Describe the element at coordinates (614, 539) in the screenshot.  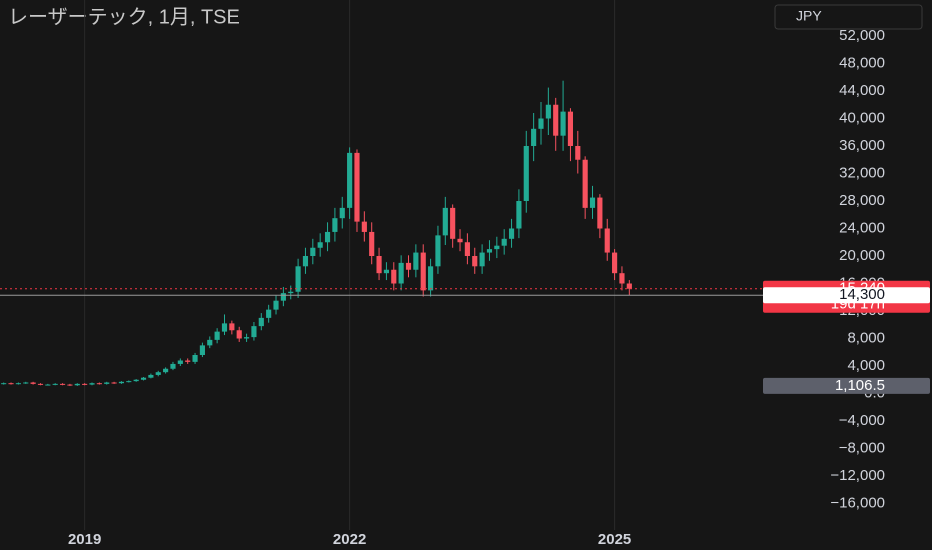
I see `x-tick-label: 2025` at that location.